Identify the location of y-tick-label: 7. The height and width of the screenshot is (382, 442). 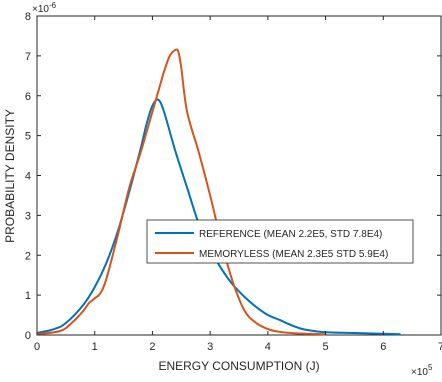
(28, 57).